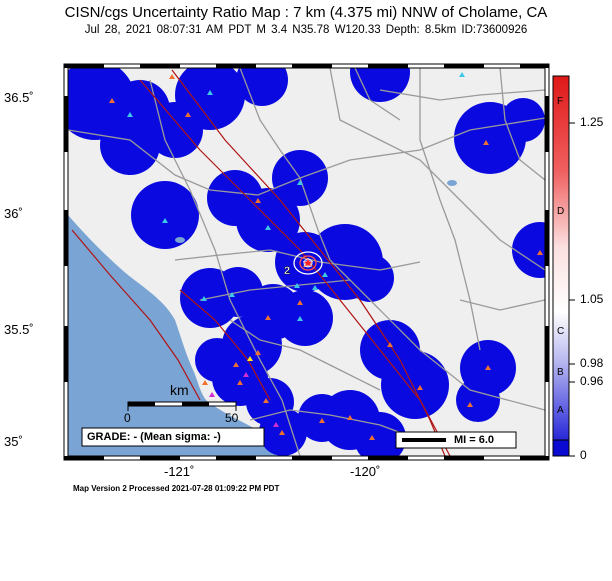  I want to click on lon-label: -120˚, so click(365, 471).